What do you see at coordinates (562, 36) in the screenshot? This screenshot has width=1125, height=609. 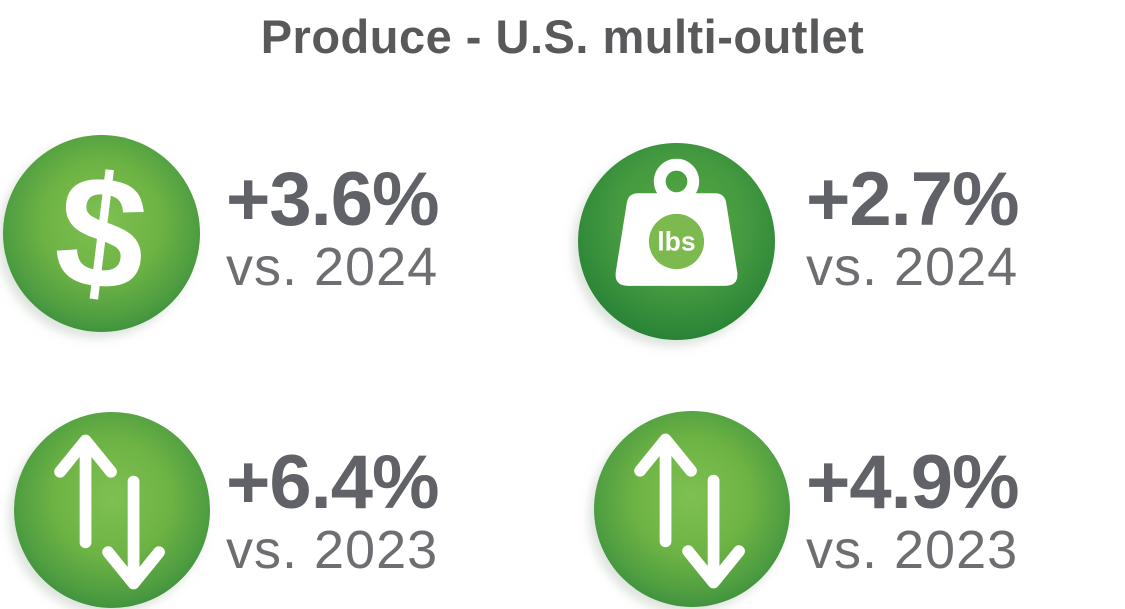 I see `page-title: Produce - U.S. multi-outlet` at bounding box center [562, 36].